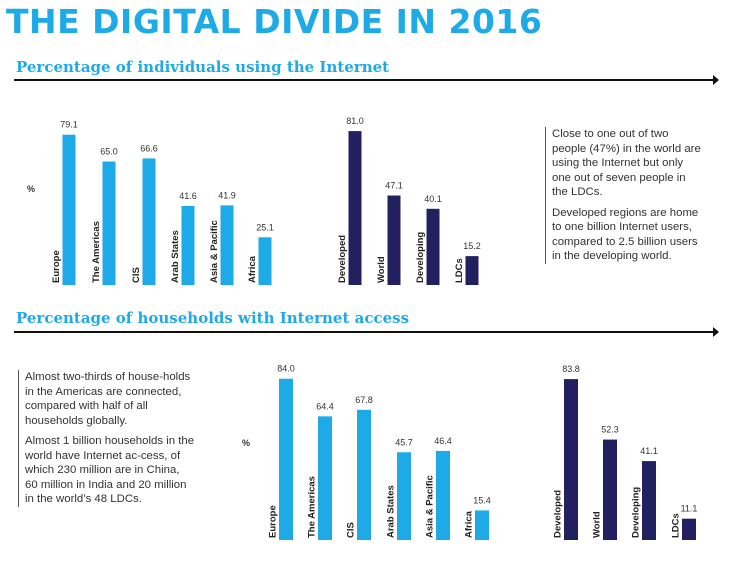  Describe the element at coordinates (558, 514) in the screenshot. I see `households-category-label-developed: Developed` at that location.